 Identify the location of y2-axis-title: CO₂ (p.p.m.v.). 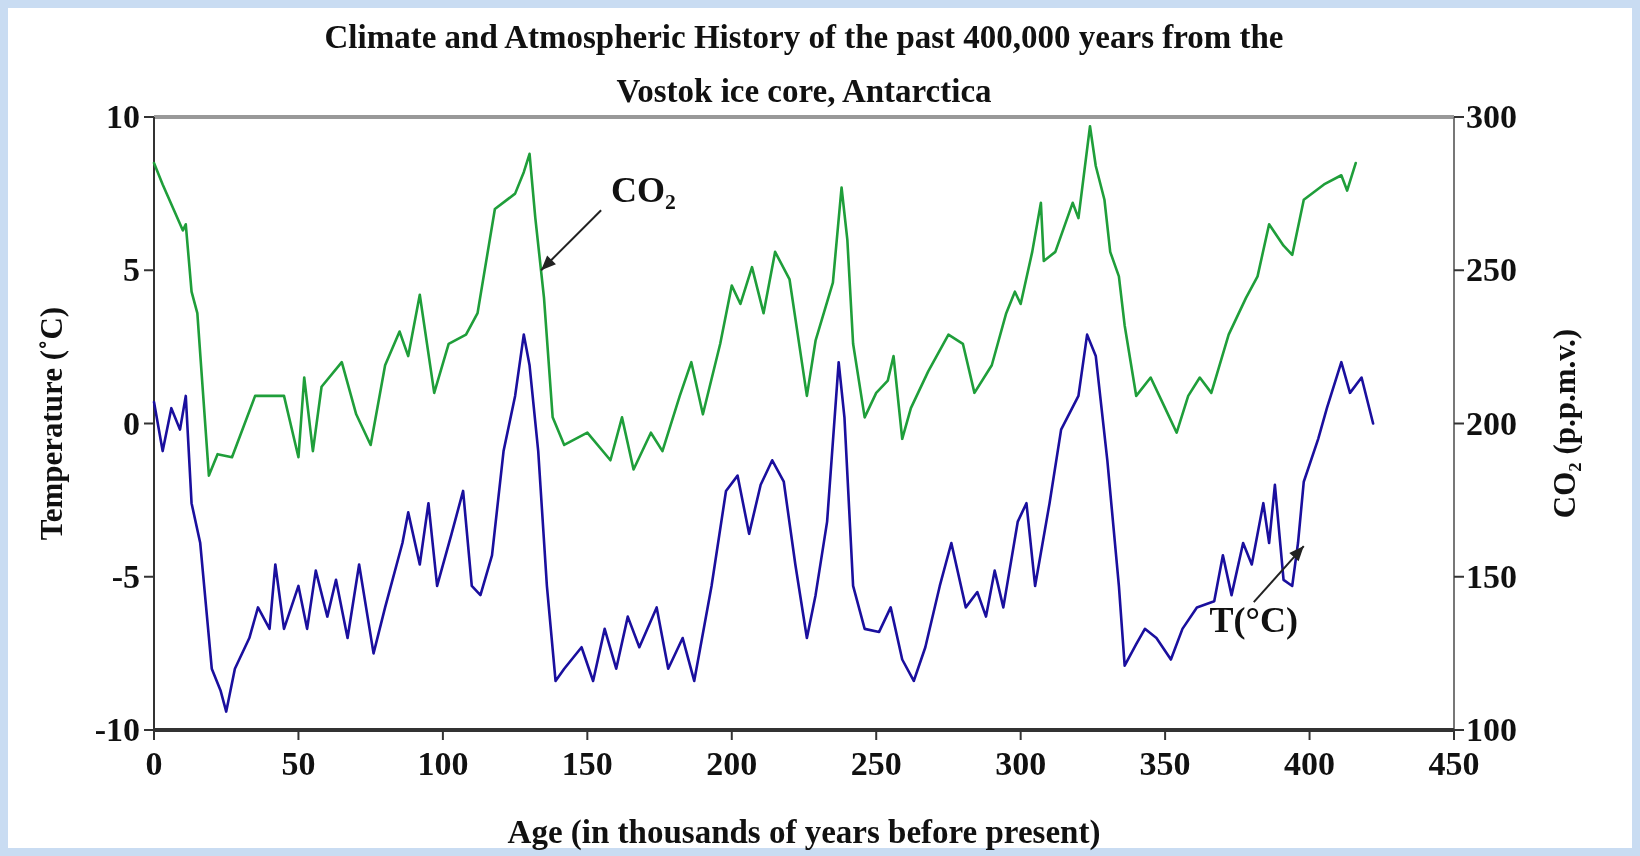
(1564, 423).